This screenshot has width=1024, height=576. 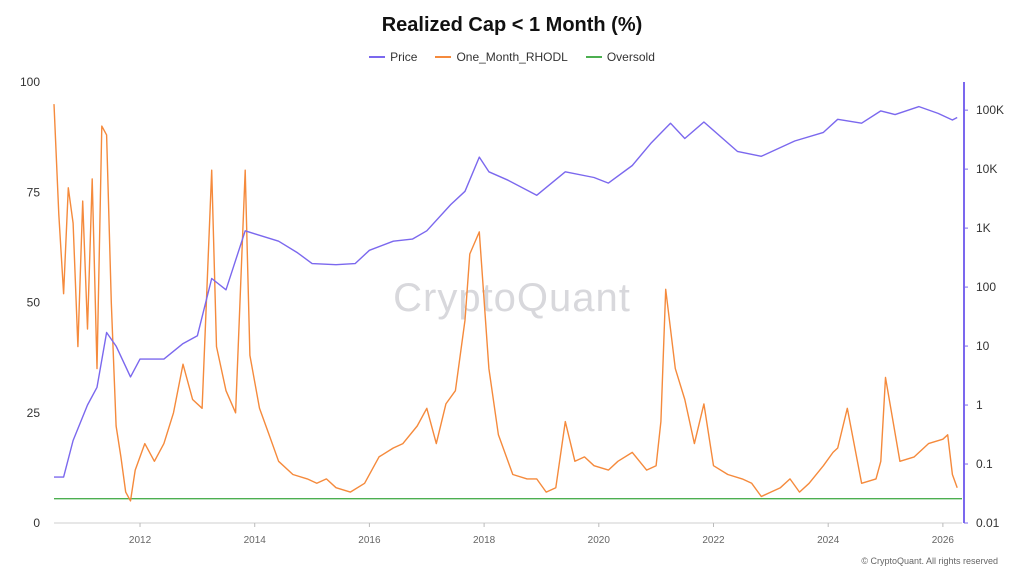 What do you see at coordinates (828, 540) in the screenshot?
I see `x-tick-label: 2024` at bounding box center [828, 540].